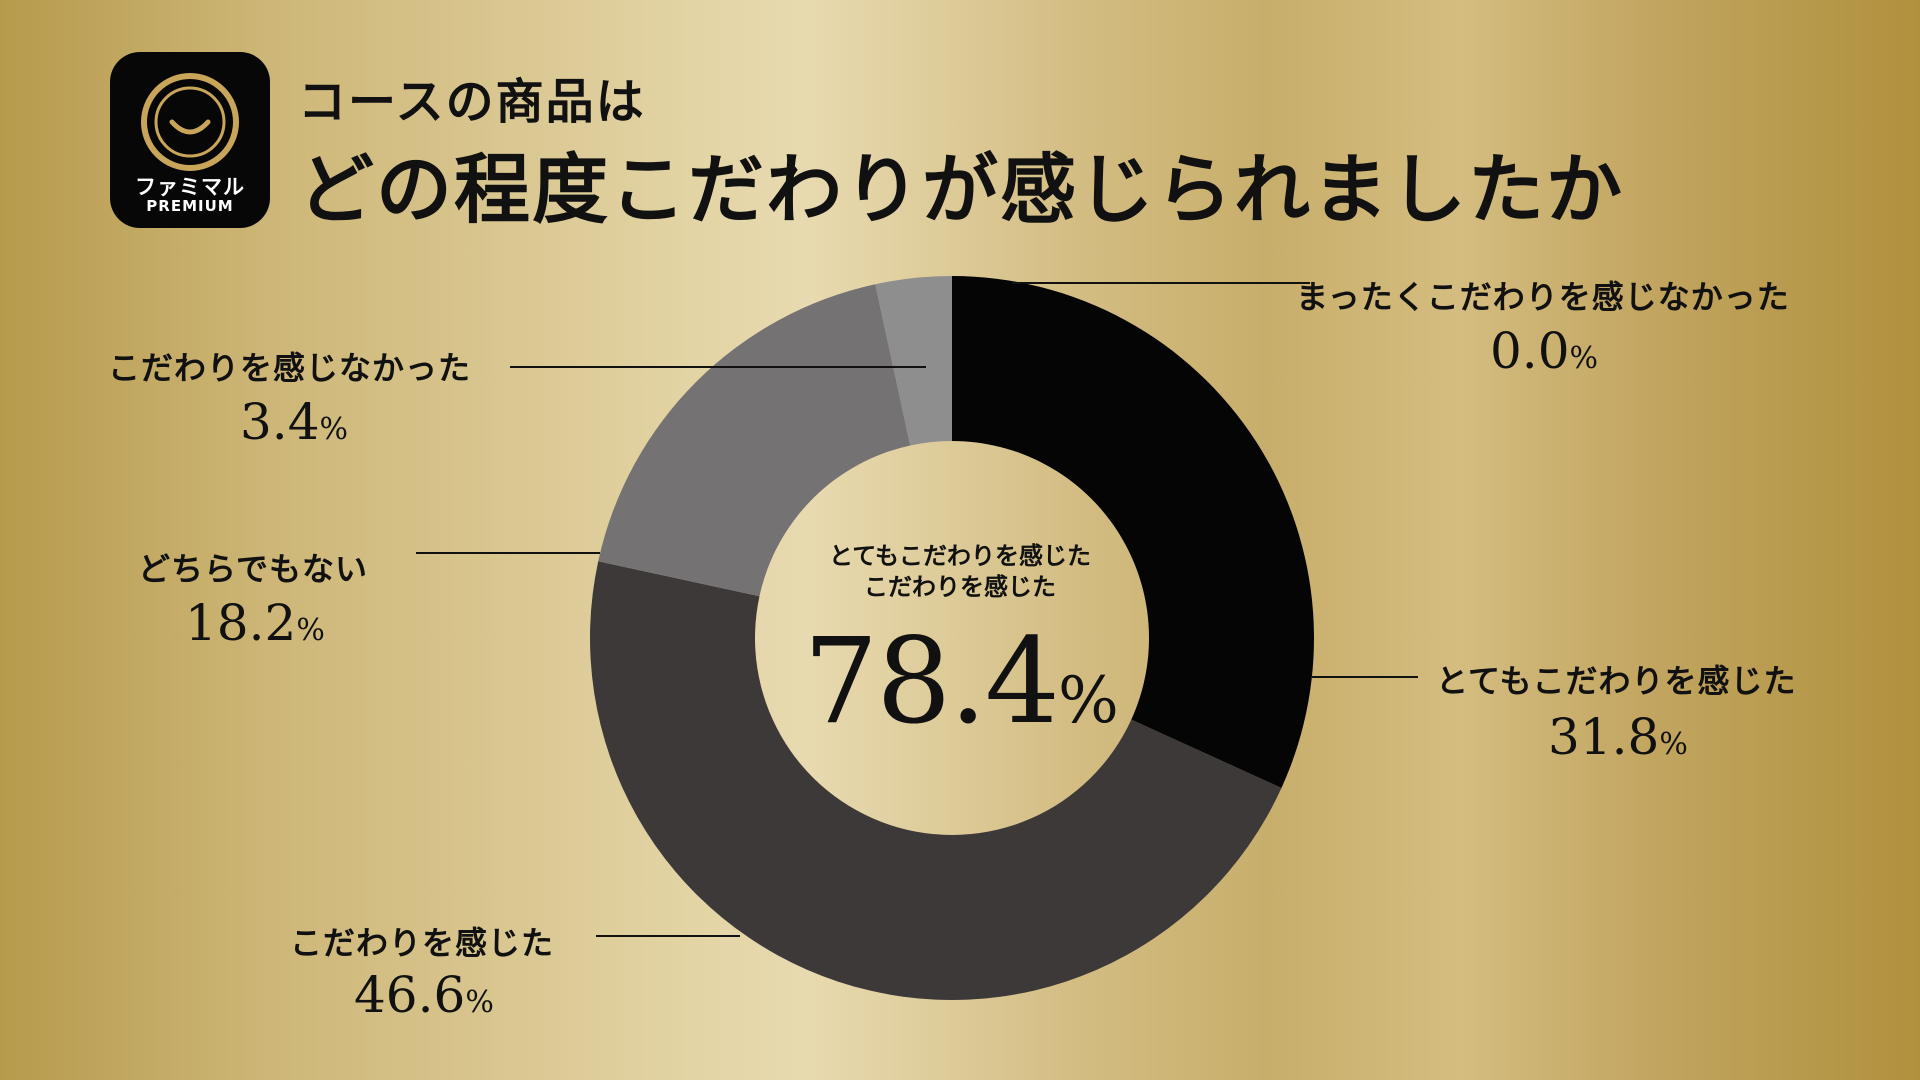 The image size is (1920, 1080). Describe the element at coordinates (253, 569) in the screenshot. I see `label-neither: どちらでもない` at that location.